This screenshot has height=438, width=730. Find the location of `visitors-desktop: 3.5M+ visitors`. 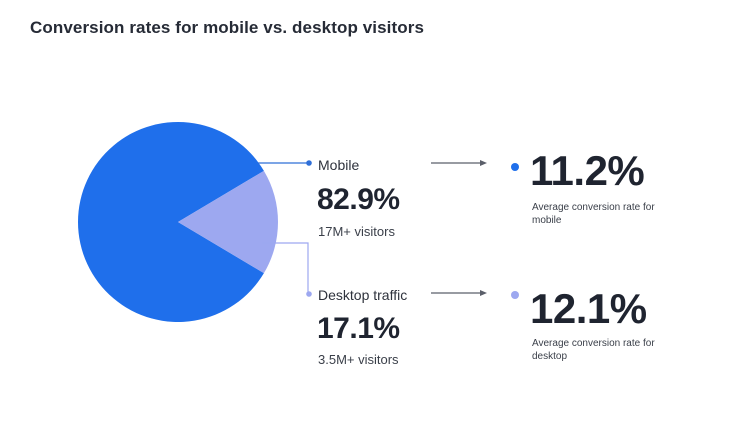

visitors-desktop: 3.5M+ visitors is located at coordinates (358, 359).